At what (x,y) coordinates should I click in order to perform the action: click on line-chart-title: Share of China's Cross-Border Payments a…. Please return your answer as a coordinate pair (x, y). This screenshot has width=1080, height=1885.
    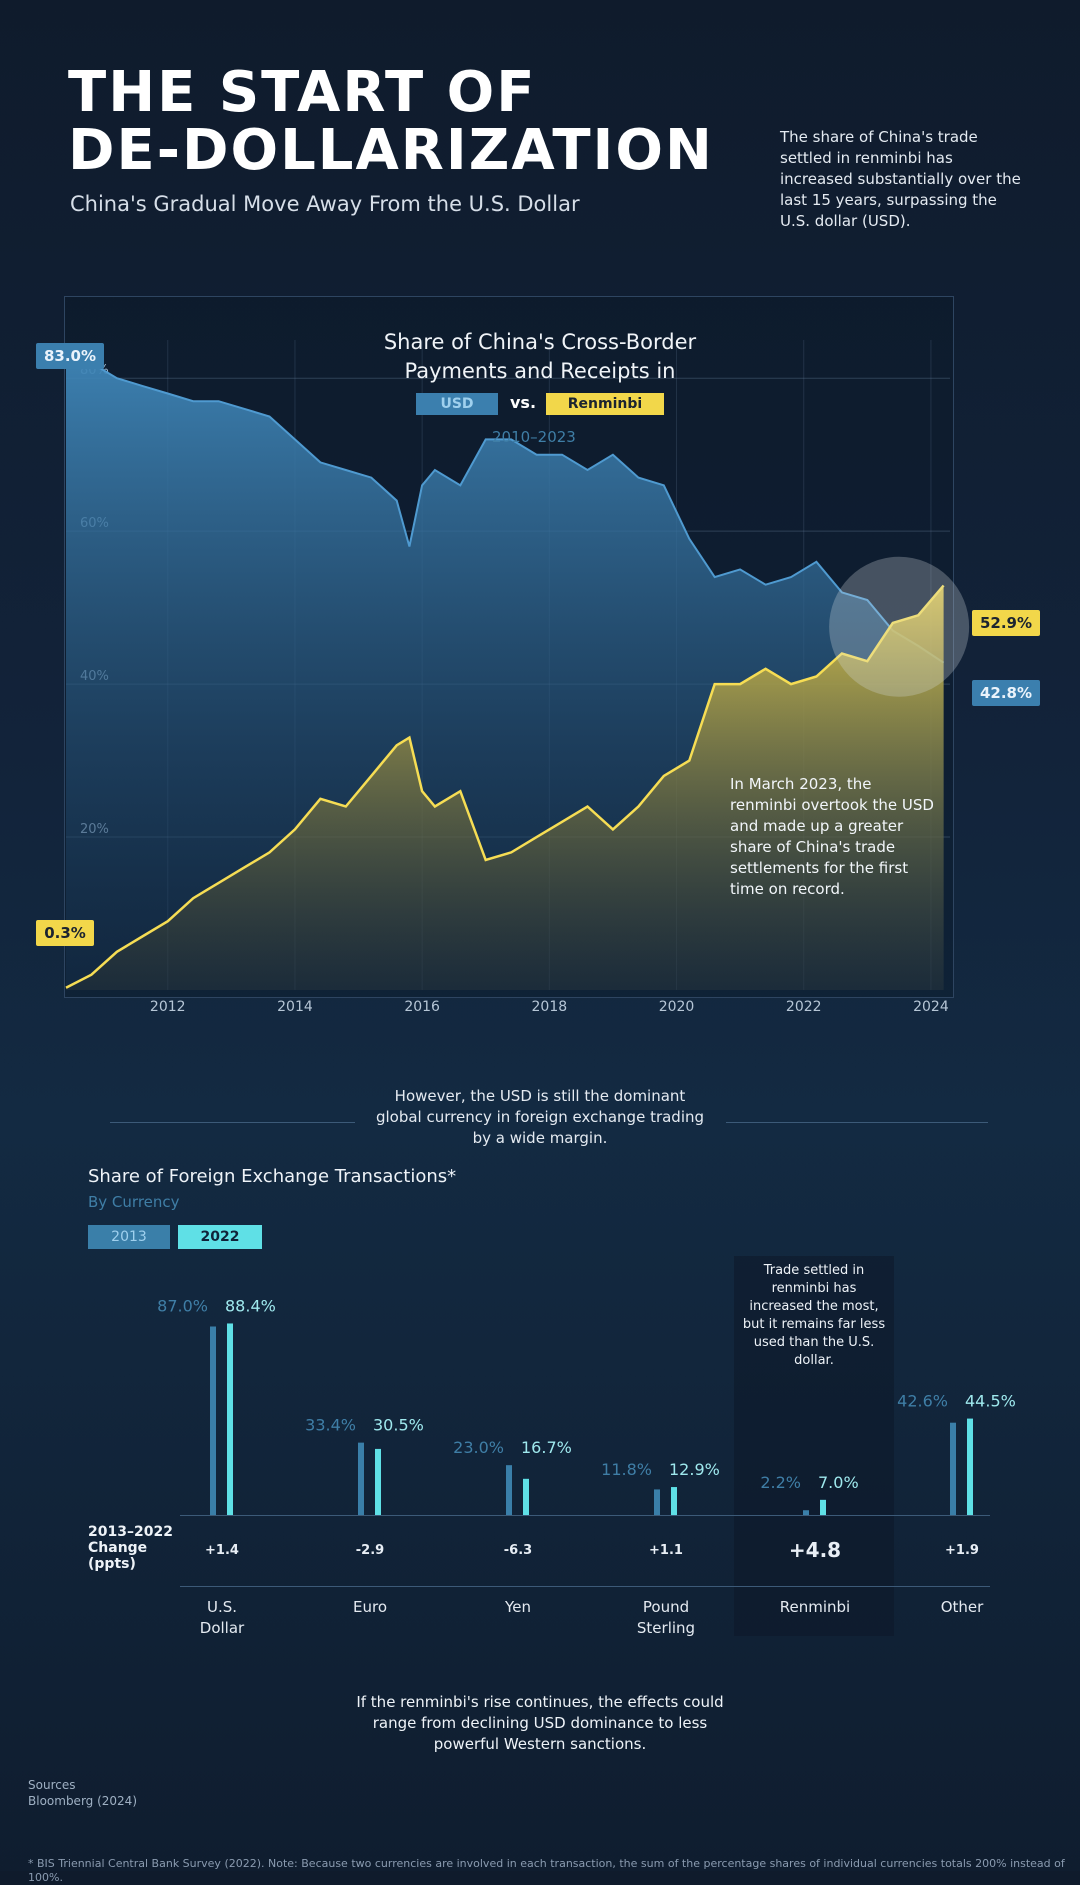
    Looking at the image, I should click on (540, 357).